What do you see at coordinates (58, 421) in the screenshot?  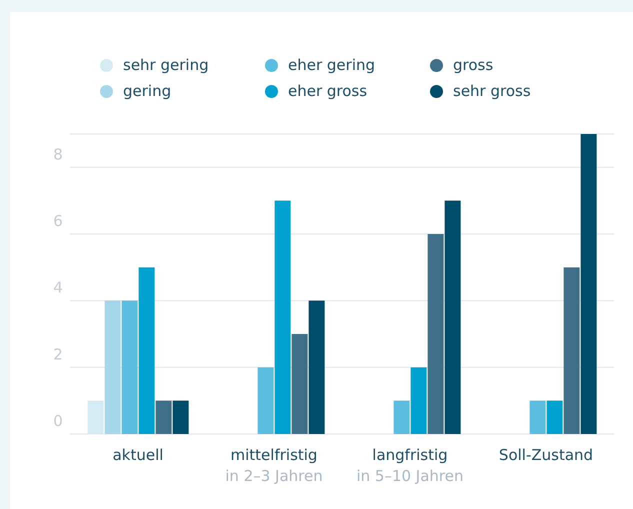 I see `y-tick-label: 0` at bounding box center [58, 421].